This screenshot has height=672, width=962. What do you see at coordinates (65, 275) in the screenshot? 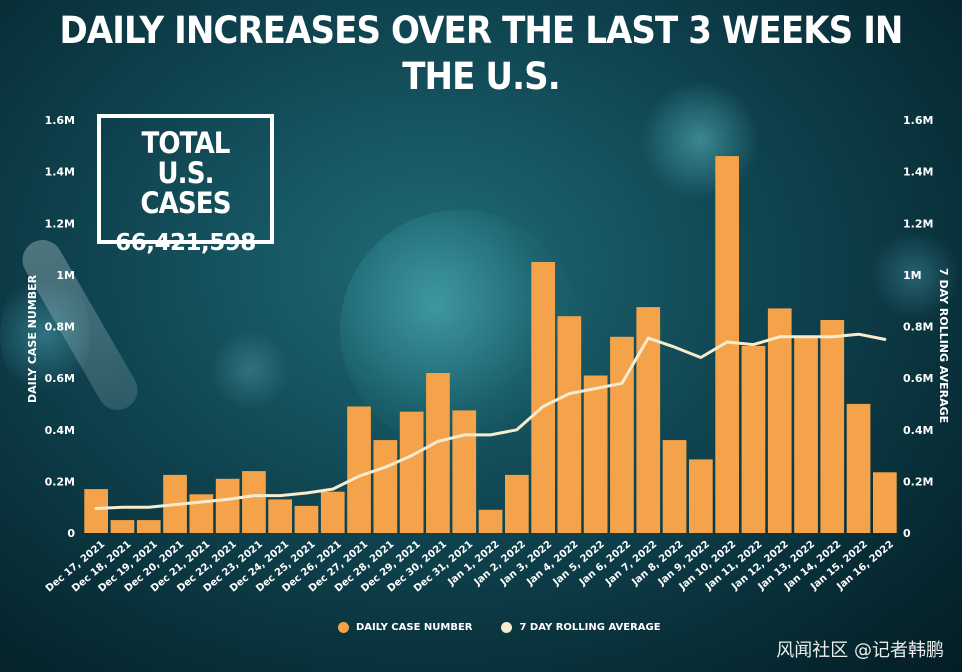
I see `y-tick-left-5: 1M` at bounding box center [65, 275].